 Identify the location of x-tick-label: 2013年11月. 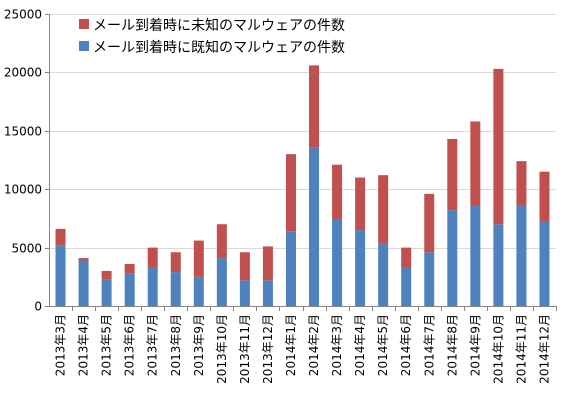
(245, 349).